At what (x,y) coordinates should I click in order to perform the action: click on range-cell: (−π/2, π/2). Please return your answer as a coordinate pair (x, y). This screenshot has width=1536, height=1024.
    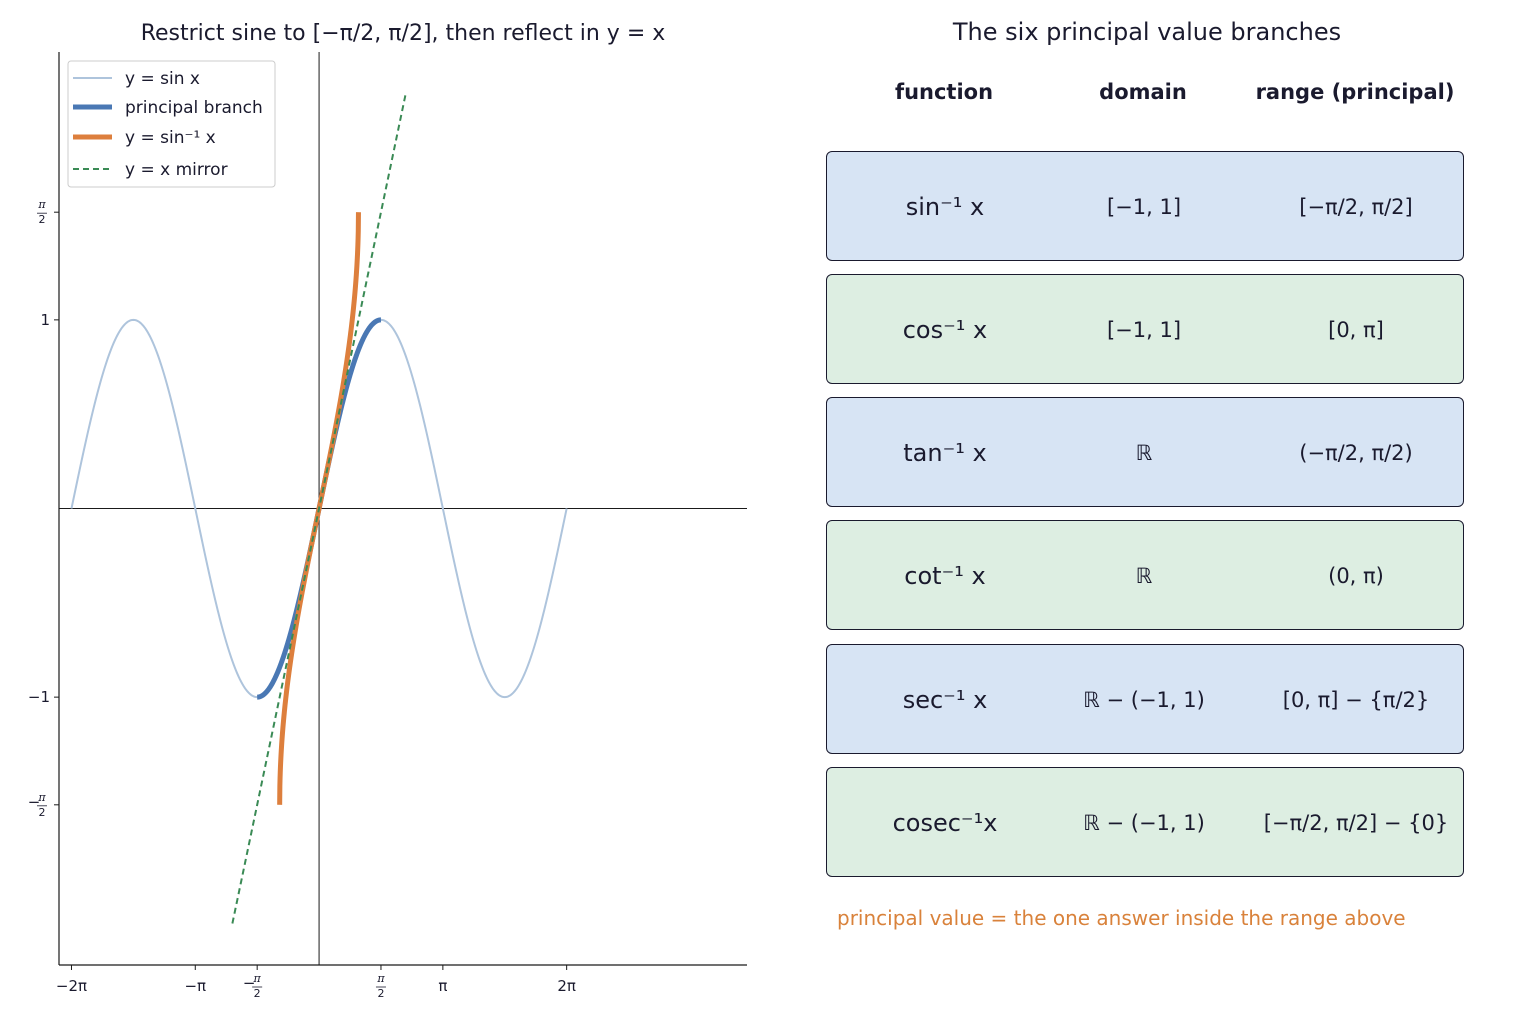
    Looking at the image, I should click on (1356, 453).